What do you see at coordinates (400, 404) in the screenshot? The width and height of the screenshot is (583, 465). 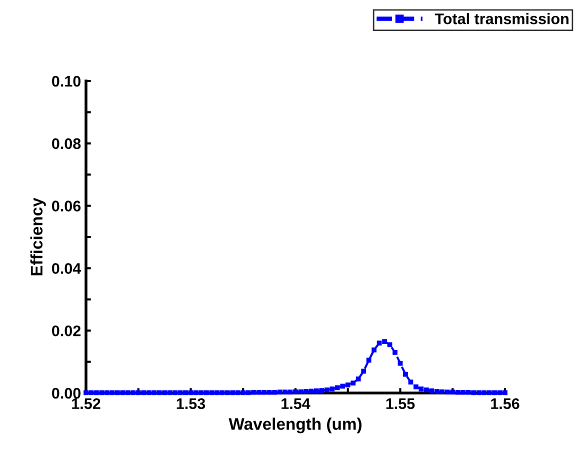 I see `x-tick-label: 1.55` at bounding box center [400, 404].